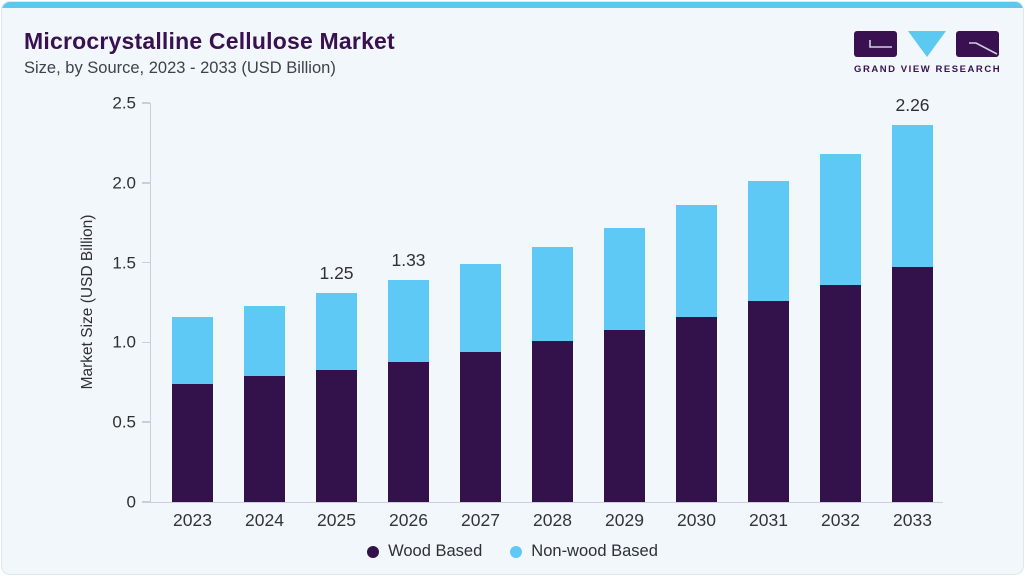 The width and height of the screenshot is (1025, 576). Describe the element at coordinates (192, 442) in the screenshot. I see `bar-segment-wood-2023` at that location.